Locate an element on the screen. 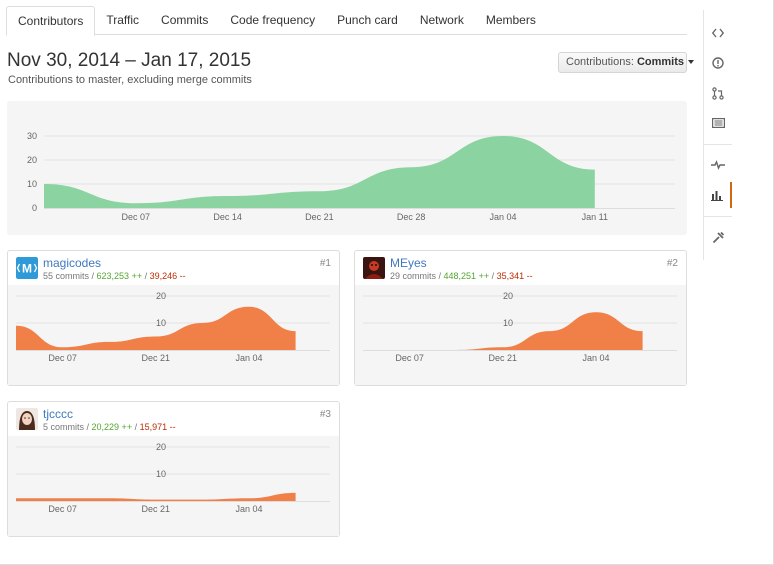 Image resolution: width=774 pixels, height=565 pixels. contributor-stats: 55 commits / 623,253 ++ / 39,246 -- is located at coordinates (114, 276).